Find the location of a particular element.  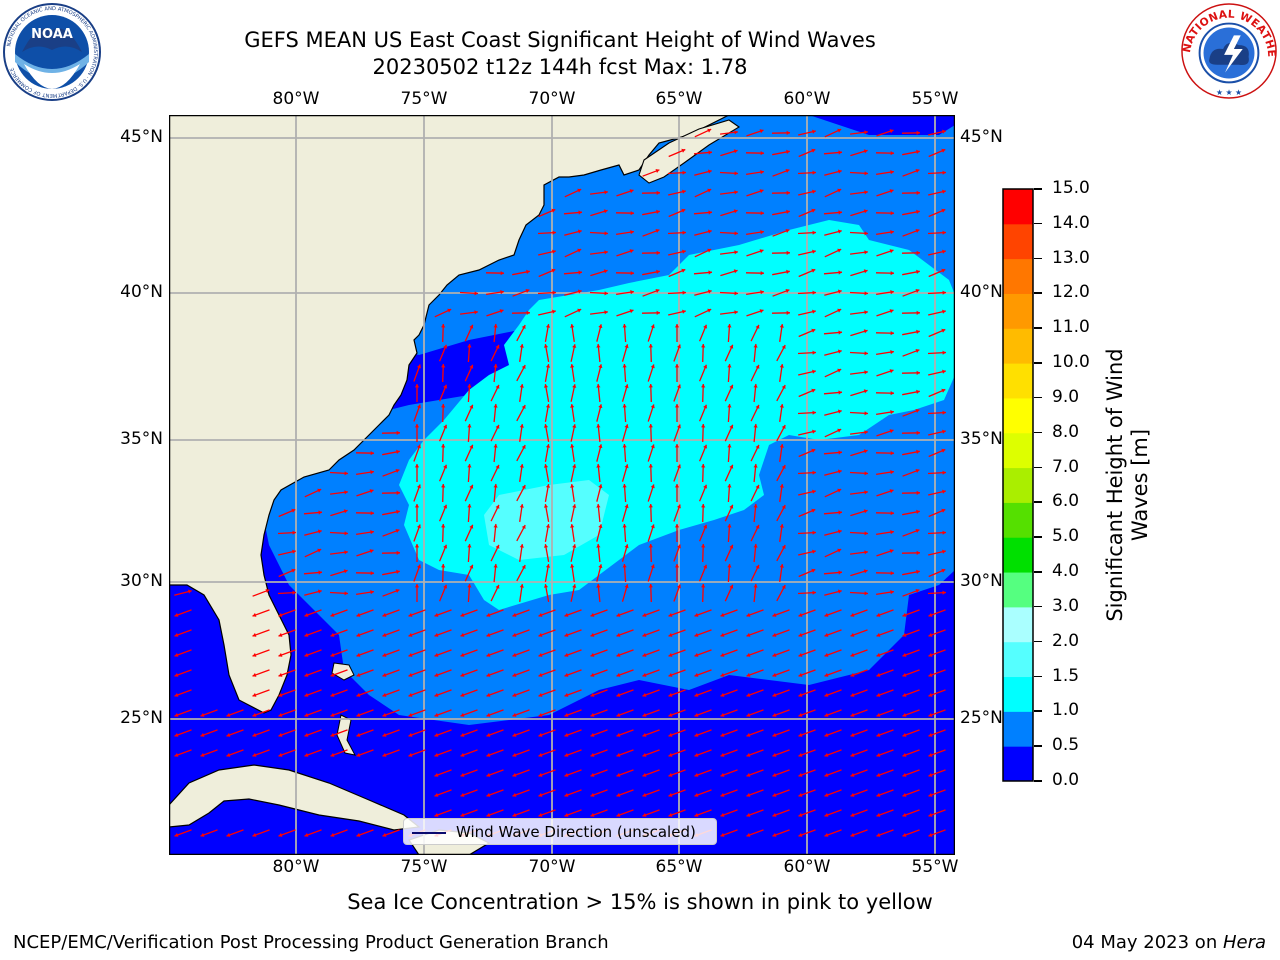

noaa-logo-text: NOAA is located at coordinates (52, 34).